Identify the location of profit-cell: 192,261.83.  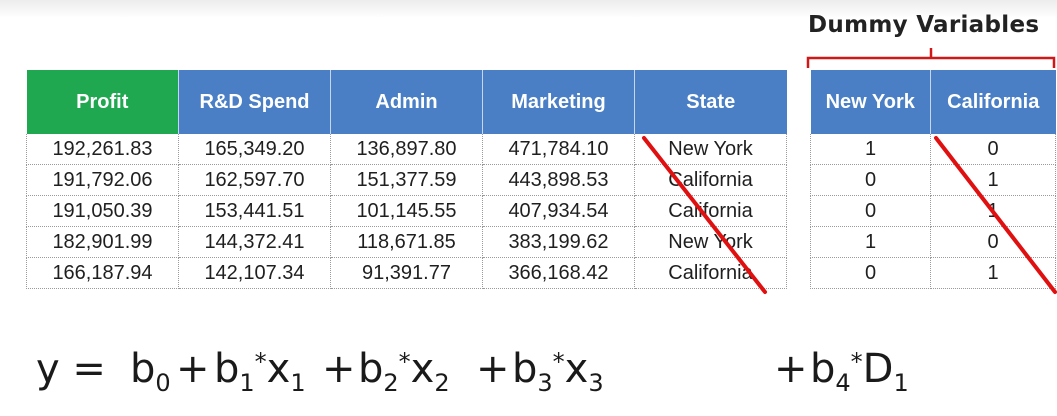
(102, 149).